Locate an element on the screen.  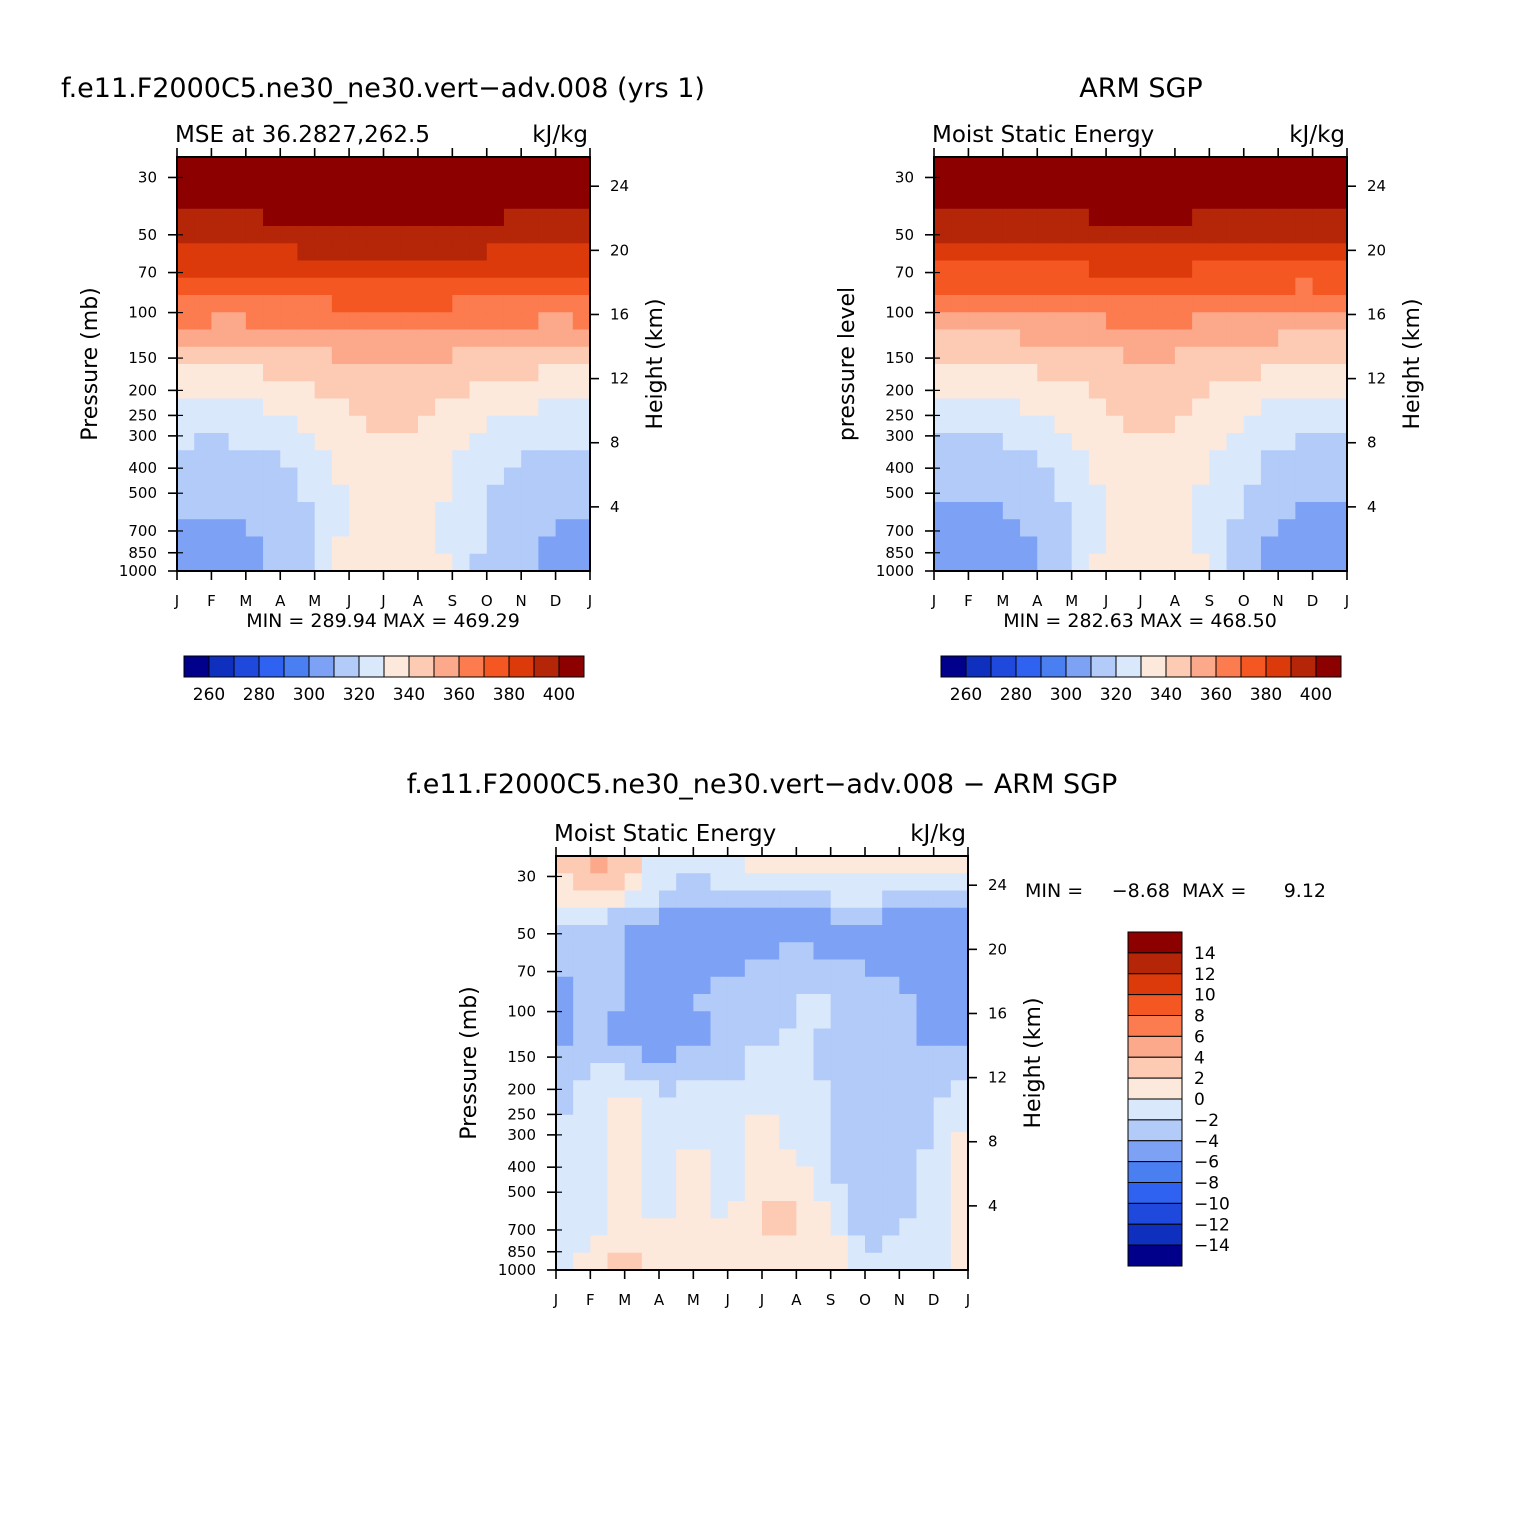
colorbar-label: 260 is located at coordinates (209, 695).